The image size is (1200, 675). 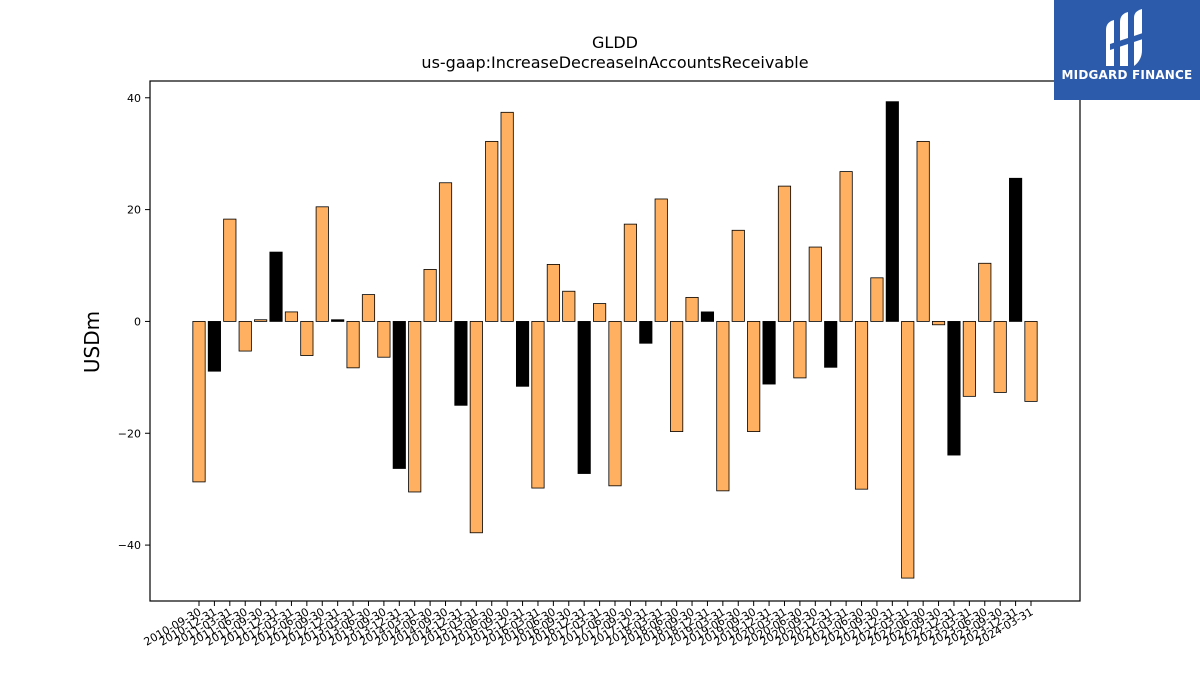 What do you see at coordinates (137, 321) in the screenshot?
I see `y-tick-label: 0` at bounding box center [137, 321].